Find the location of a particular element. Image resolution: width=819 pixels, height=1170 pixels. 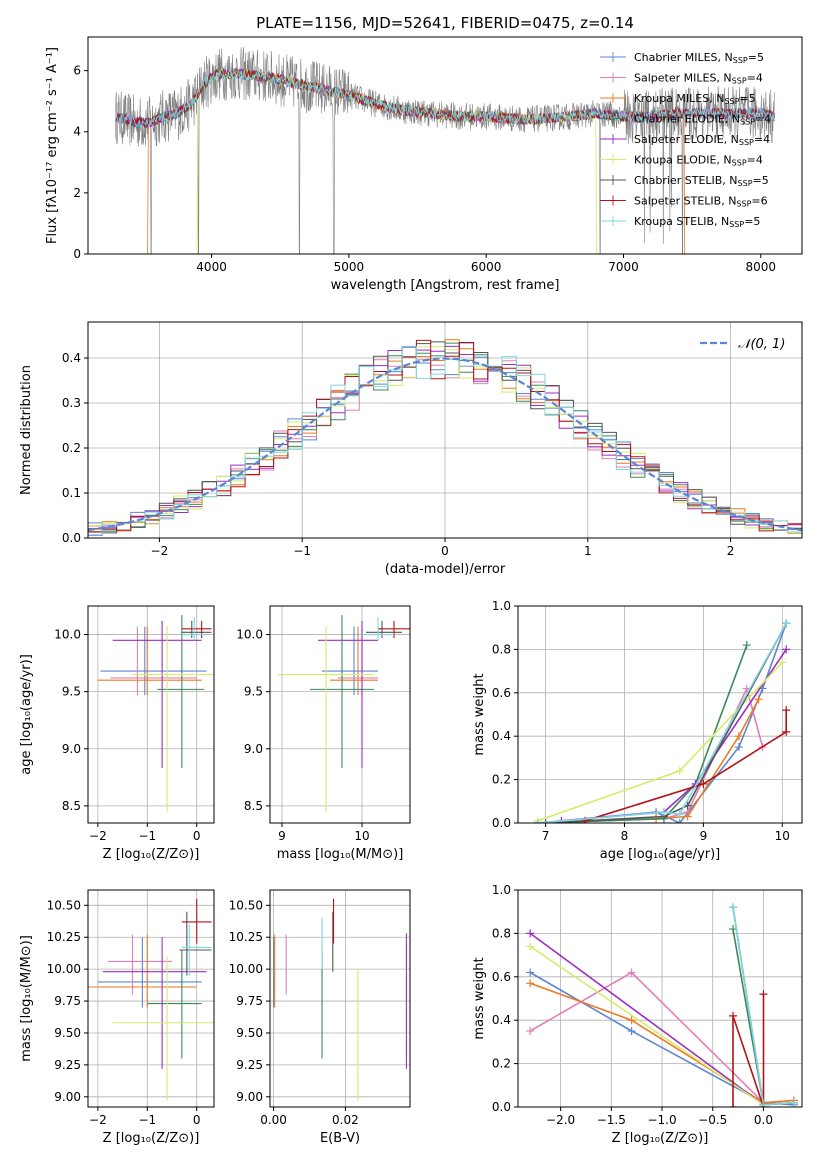

mass_weight_vs_age-line-chabrier-miles is located at coordinates (662, 723).